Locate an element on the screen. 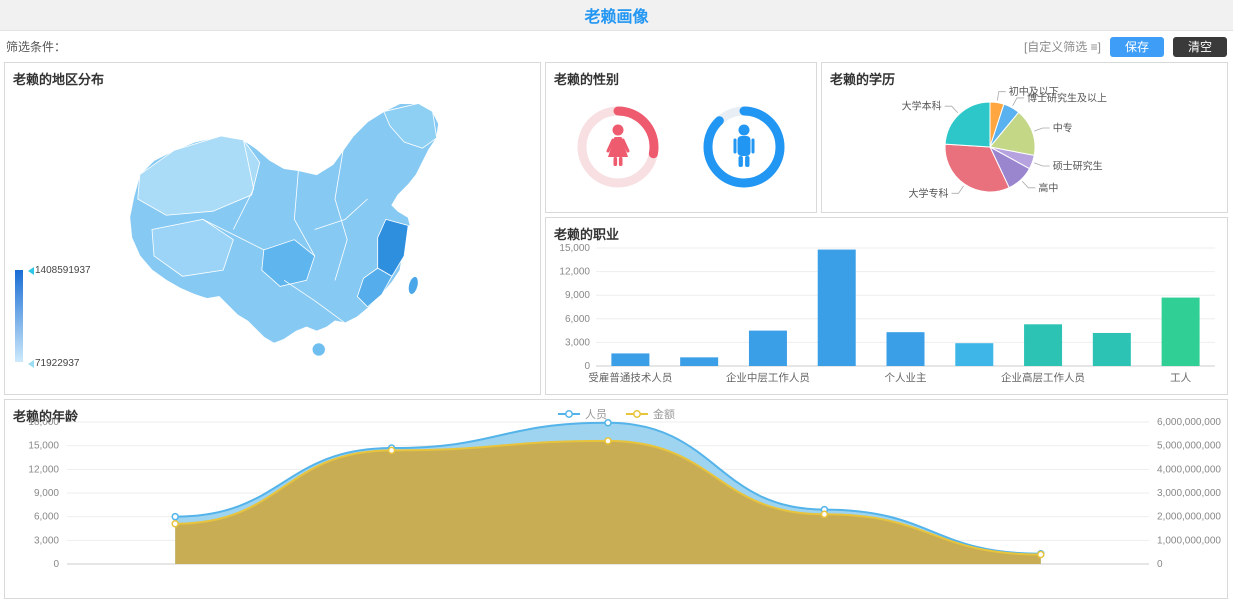  page-title: 老赖画像 is located at coordinates (616, 17).